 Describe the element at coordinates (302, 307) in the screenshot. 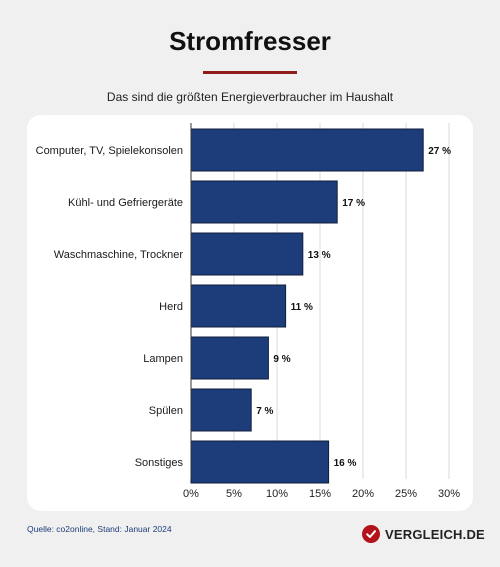

I see `value-label: 11 %` at that location.